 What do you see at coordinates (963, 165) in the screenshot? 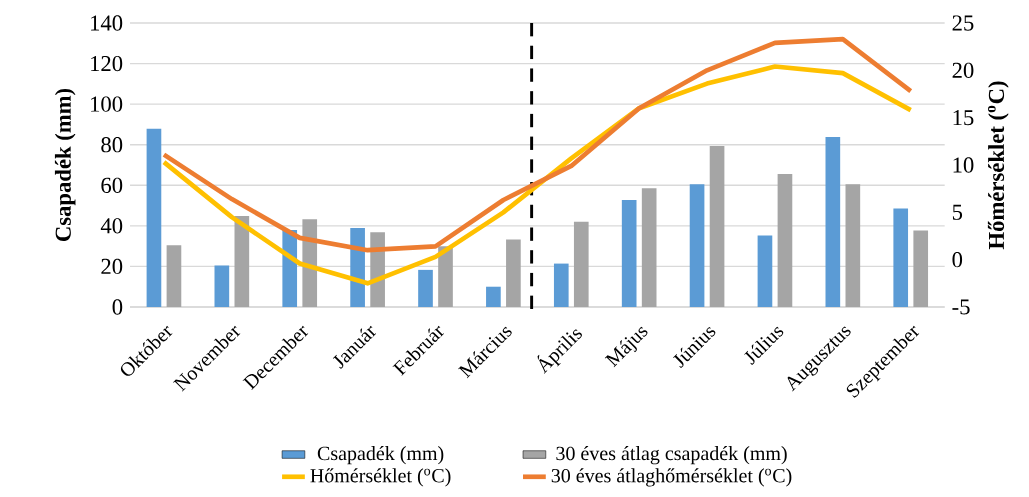
I see `y2-tick-label: 10` at bounding box center [963, 165].